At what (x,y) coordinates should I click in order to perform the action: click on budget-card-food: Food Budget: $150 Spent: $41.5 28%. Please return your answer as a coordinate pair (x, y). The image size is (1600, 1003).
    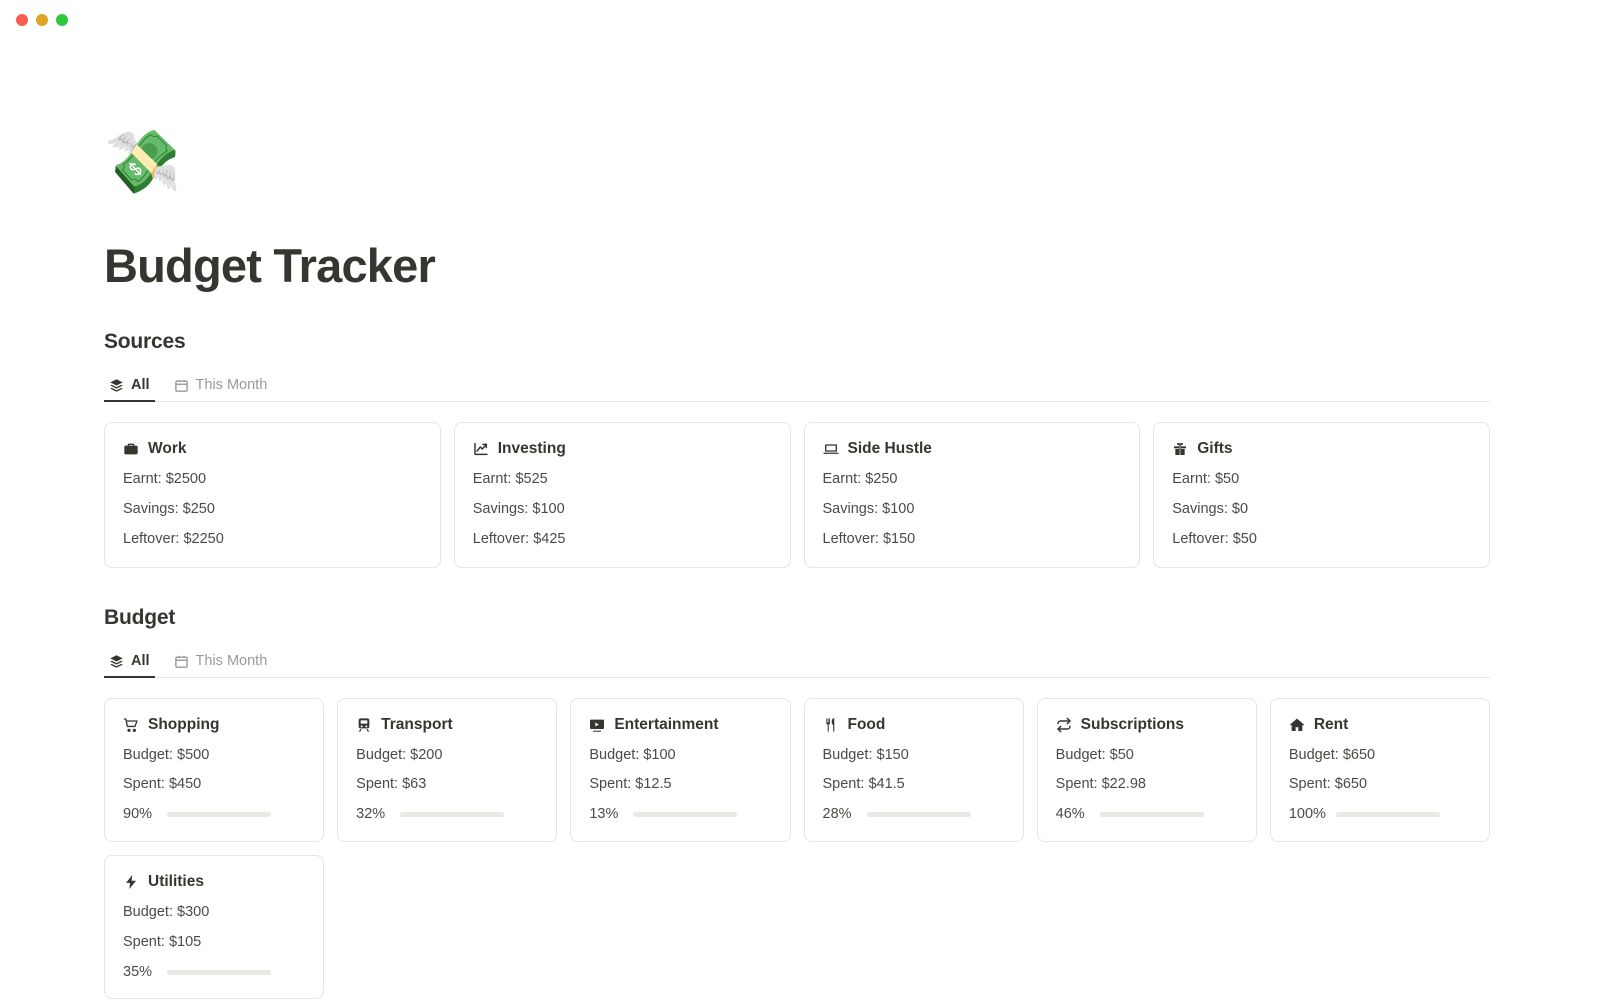
    Looking at the image, I should click on (913, 769).